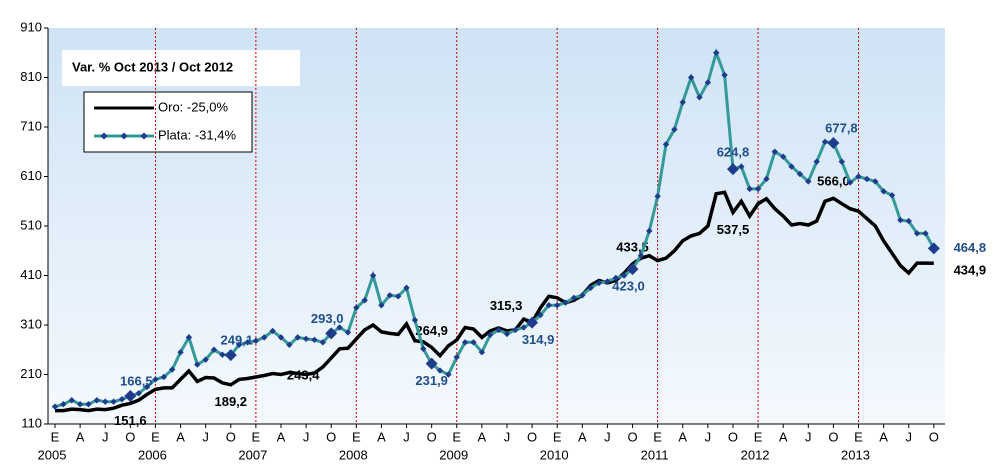  I want to click on data-label: 151,6, so click(130, 420).